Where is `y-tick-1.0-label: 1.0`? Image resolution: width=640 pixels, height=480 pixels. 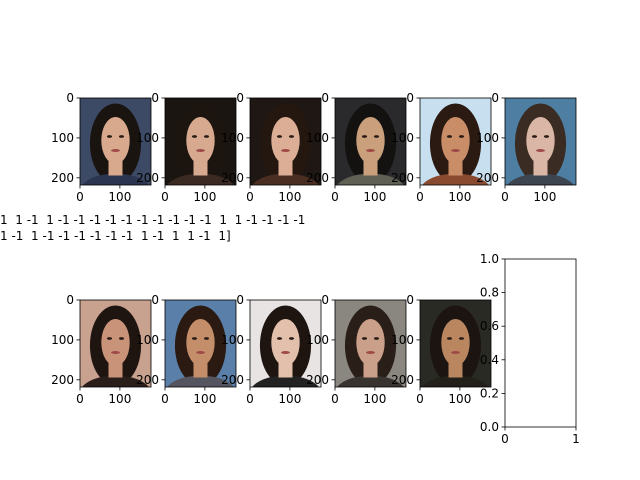
y-tick-1.0-label: 1.0 is located at coordinates (489, 259).